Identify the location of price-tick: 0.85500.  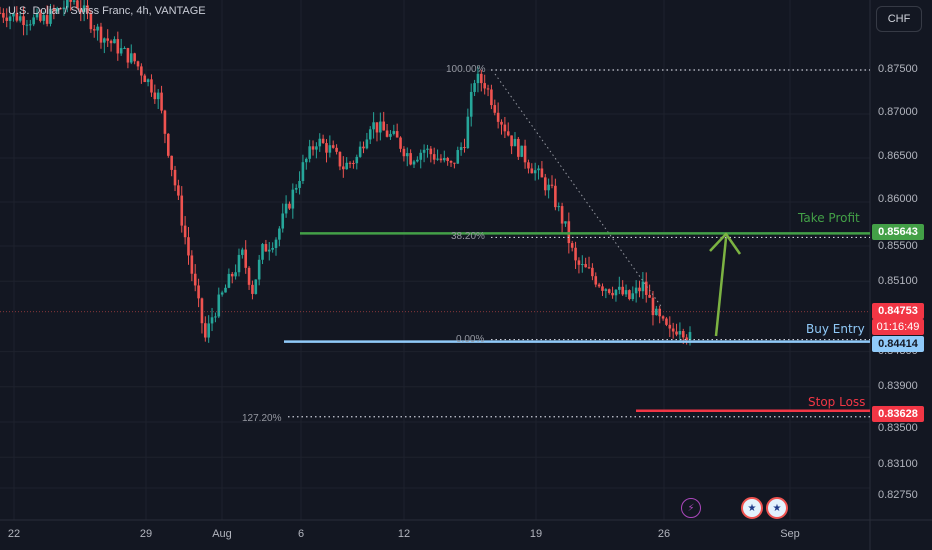
(898, 246).